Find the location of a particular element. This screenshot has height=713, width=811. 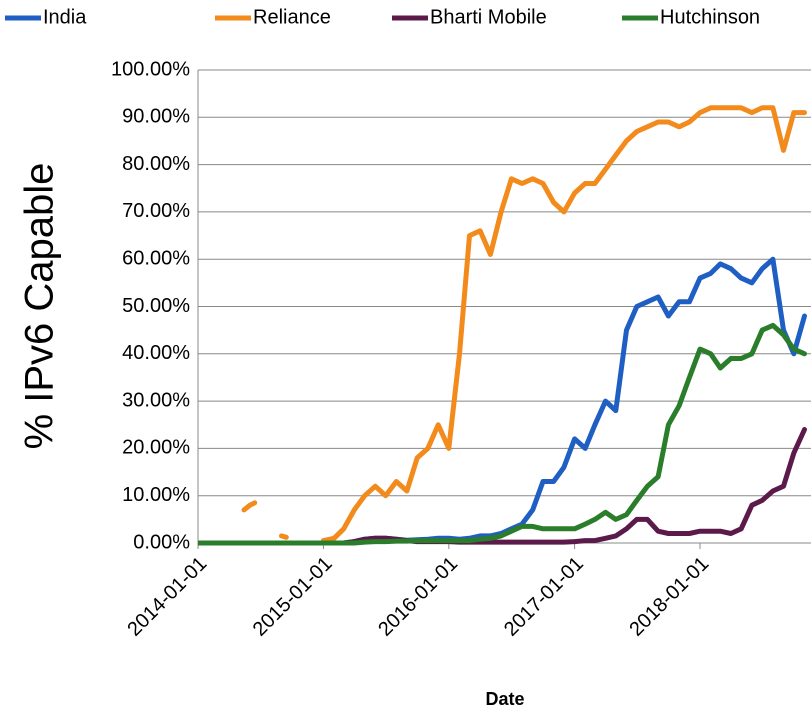

x-tick-label: 2015-01-01 is located at coordinates (293, 597).